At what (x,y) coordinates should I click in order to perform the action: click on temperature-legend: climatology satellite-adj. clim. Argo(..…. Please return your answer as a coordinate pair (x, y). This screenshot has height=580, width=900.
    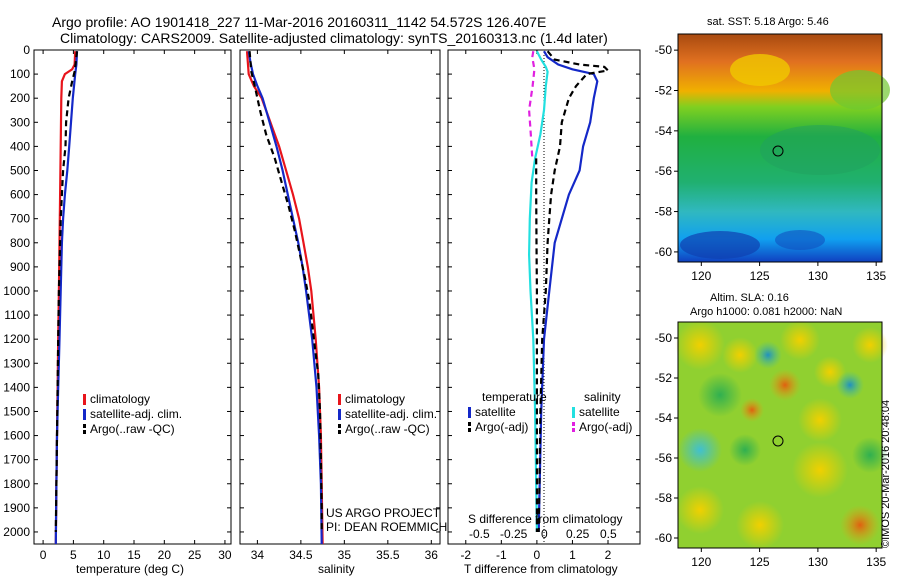
    Looking at the image, I should click on (132, 414).